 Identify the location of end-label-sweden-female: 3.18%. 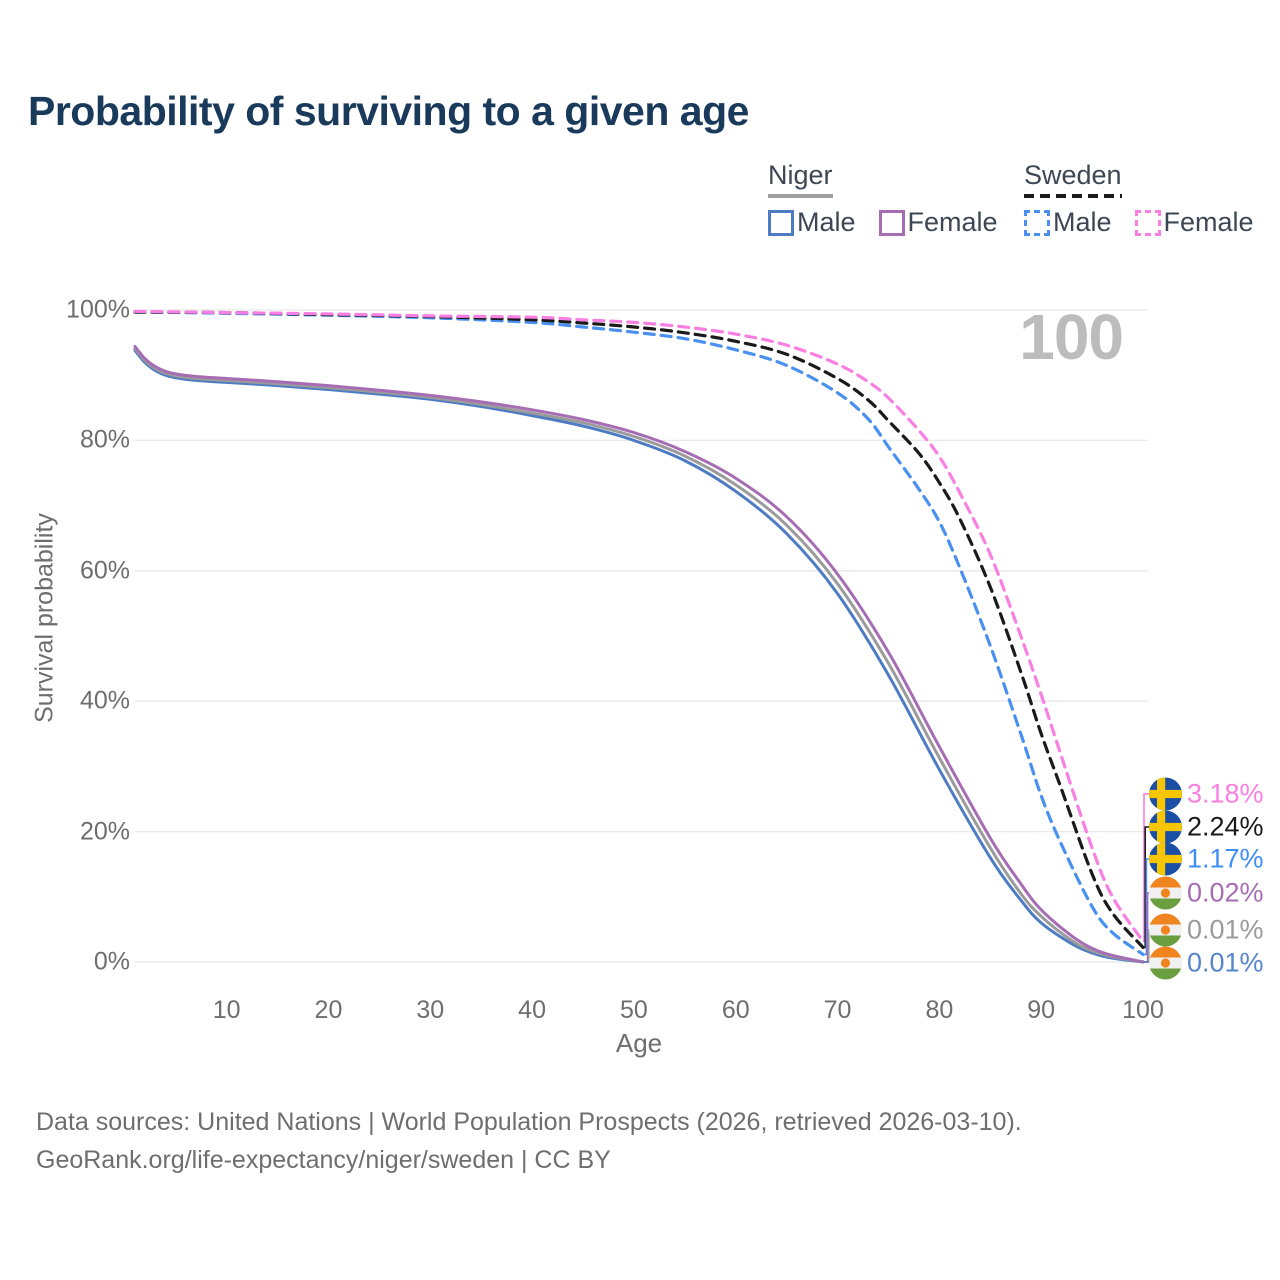
(1206, 794).